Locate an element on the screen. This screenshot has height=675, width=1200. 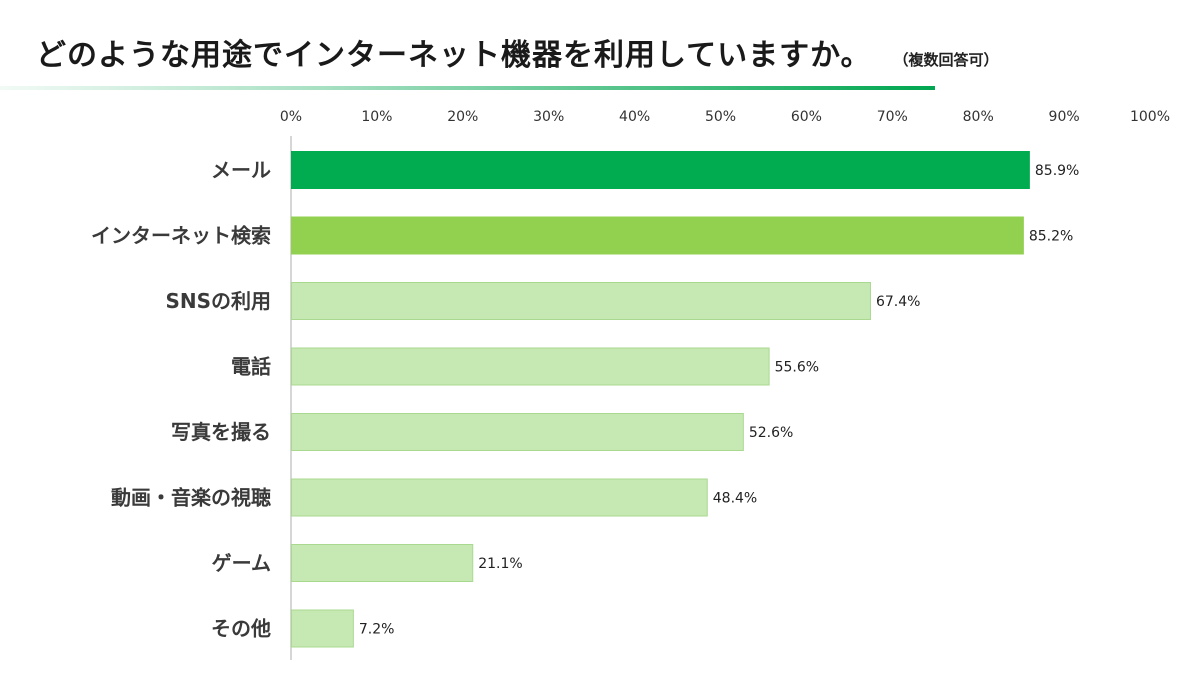
category-label: 写真を撮る is located at coordinates (221, 432).